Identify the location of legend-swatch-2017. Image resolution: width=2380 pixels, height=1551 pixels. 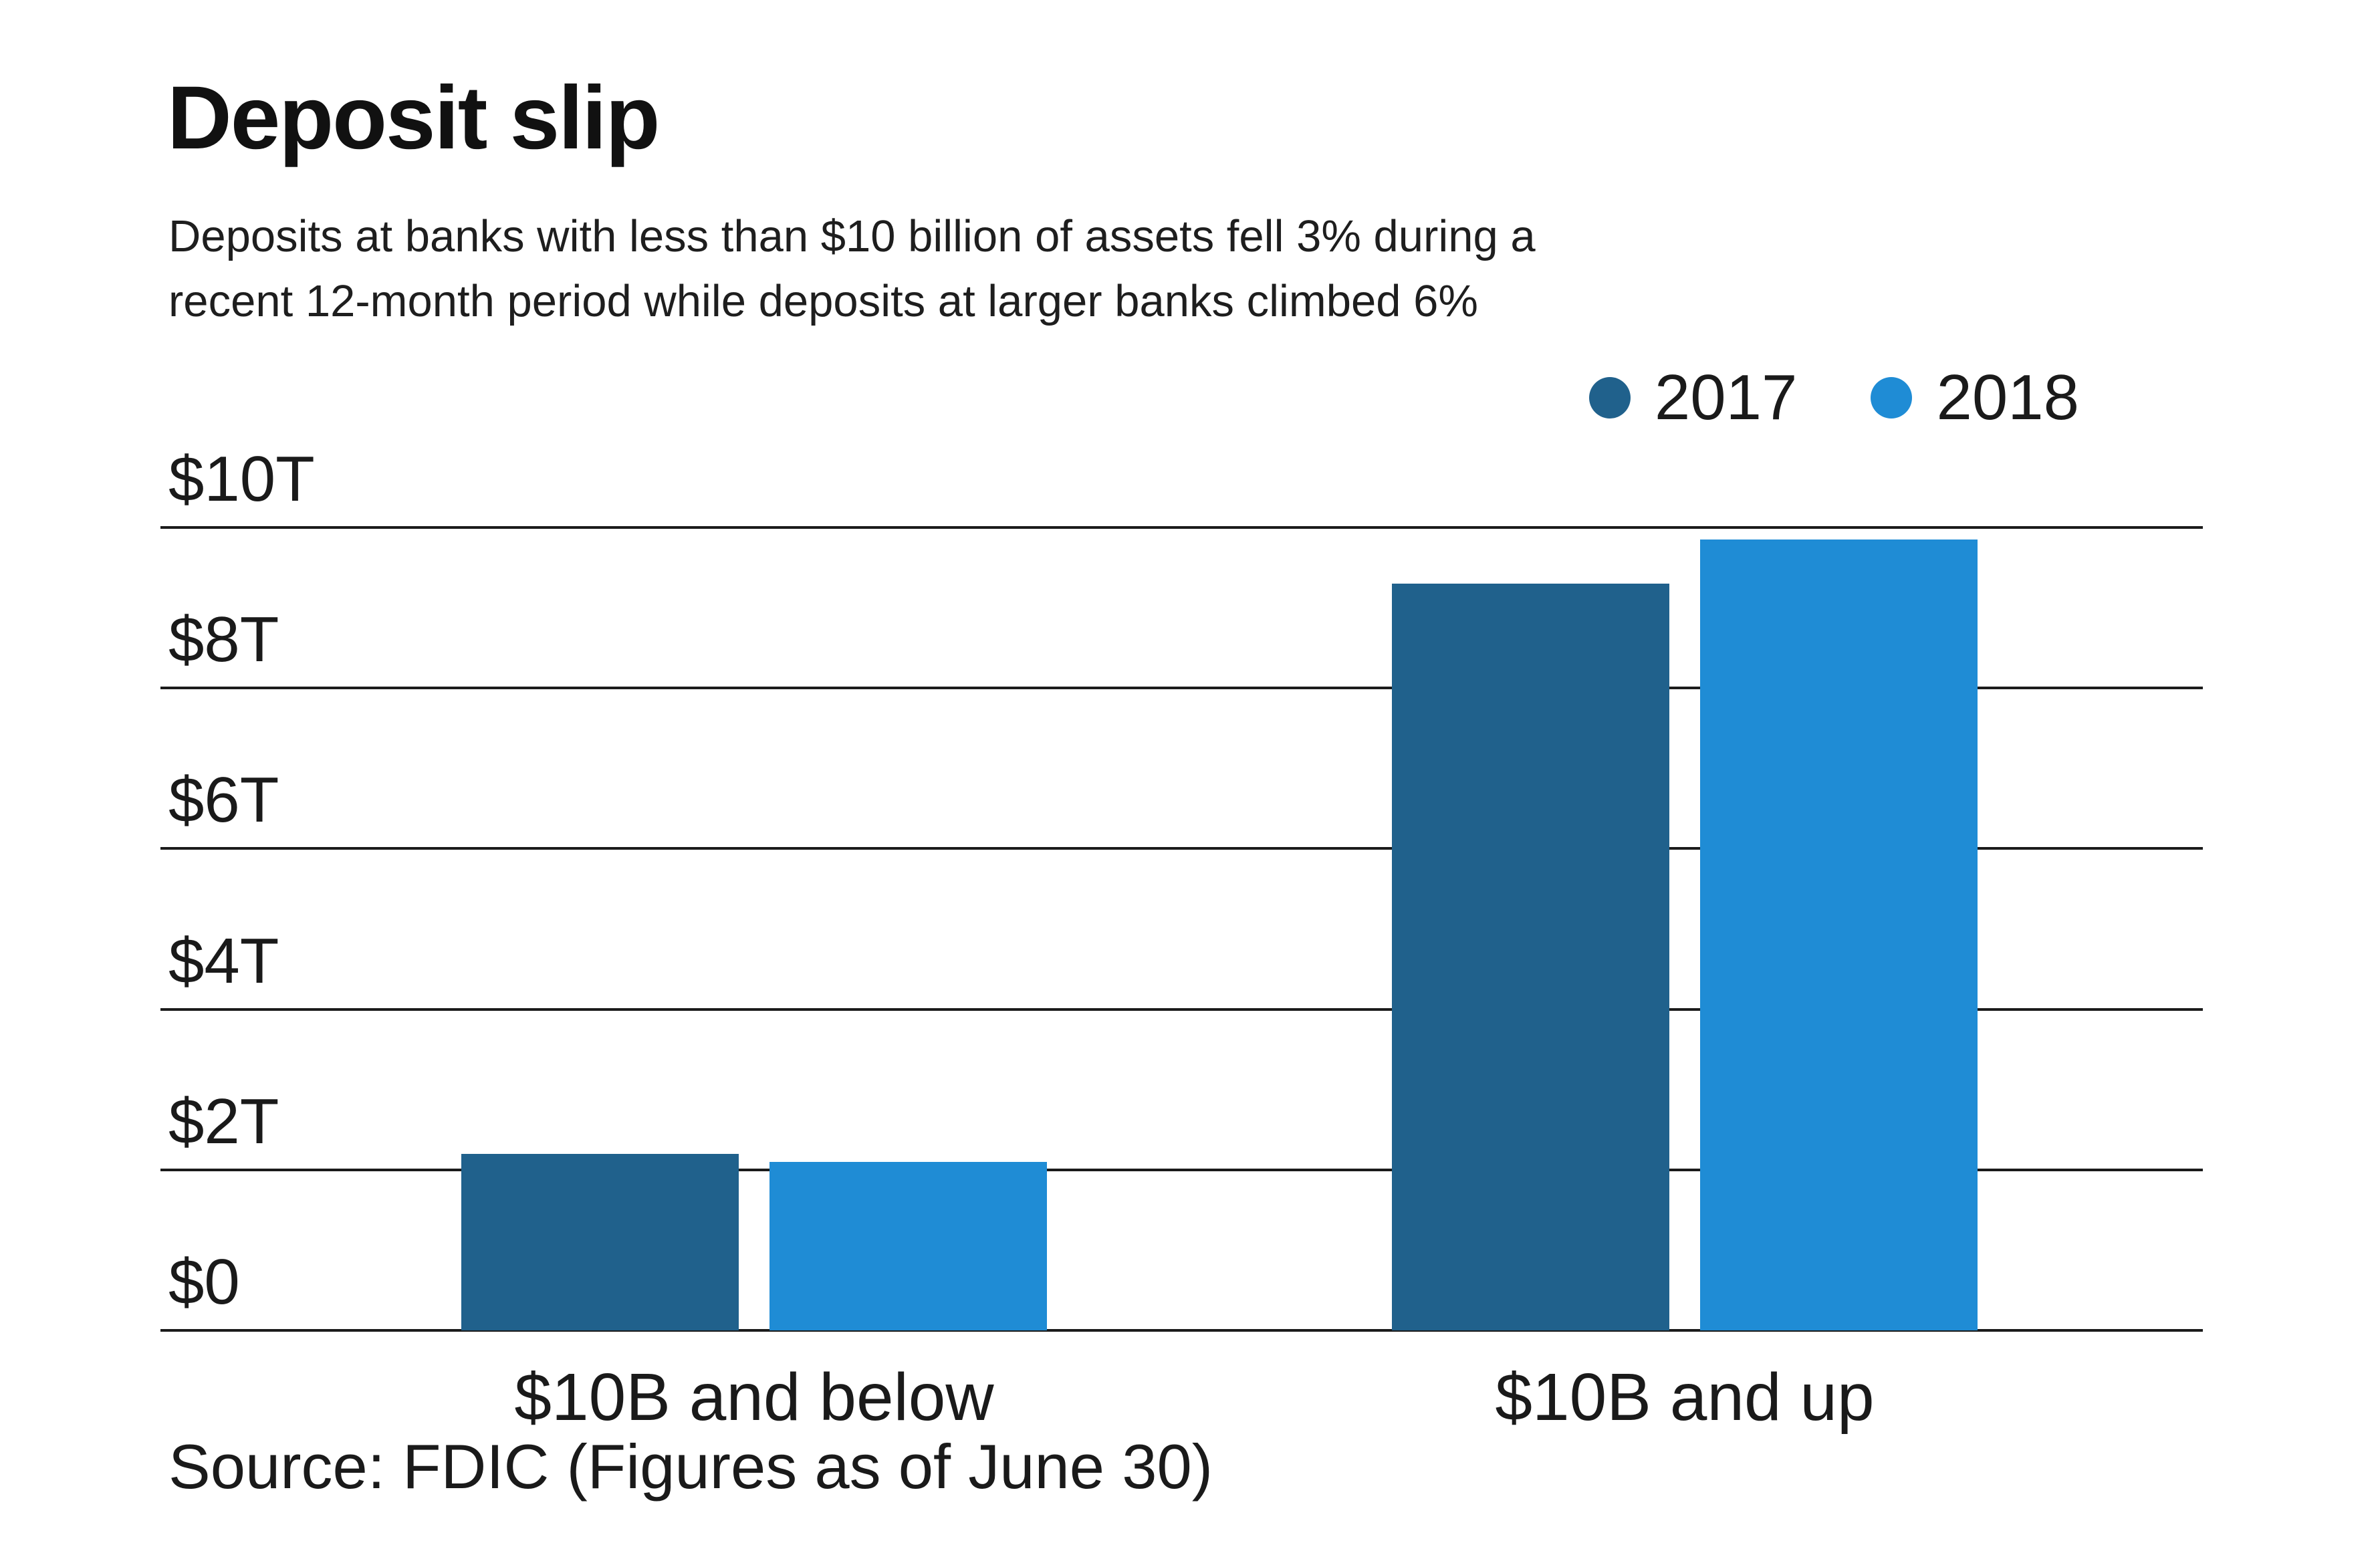
(1609, 398).